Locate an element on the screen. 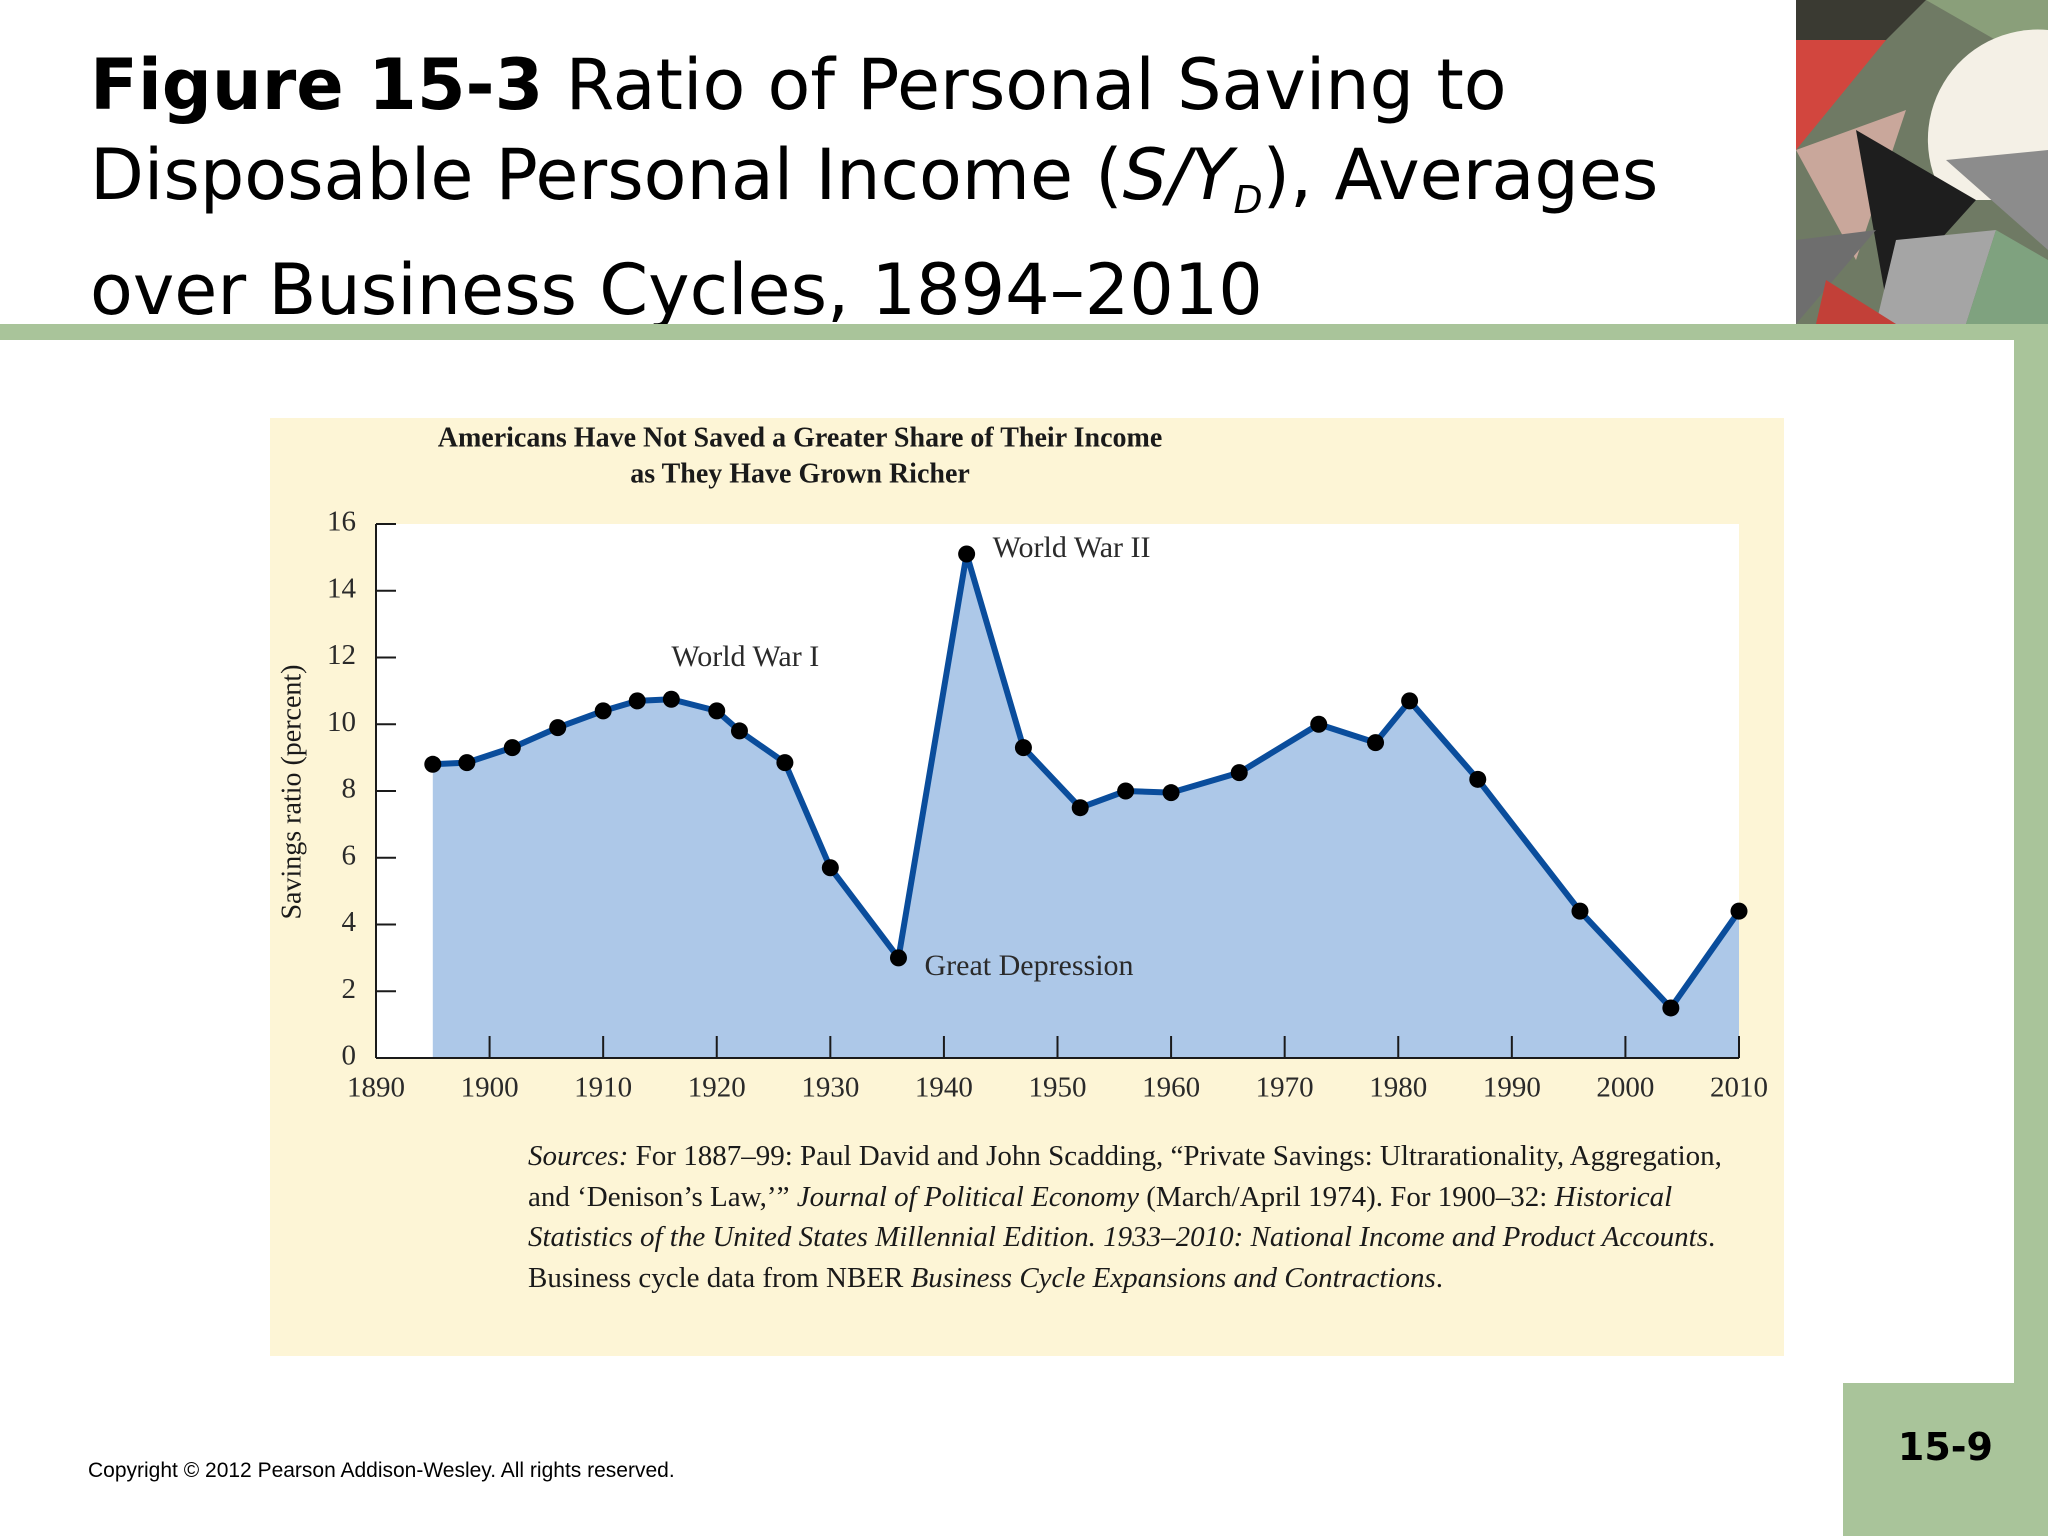 The image size is (2048, 1536). title-subscript-d: D is located at coordinates (1248, 200).